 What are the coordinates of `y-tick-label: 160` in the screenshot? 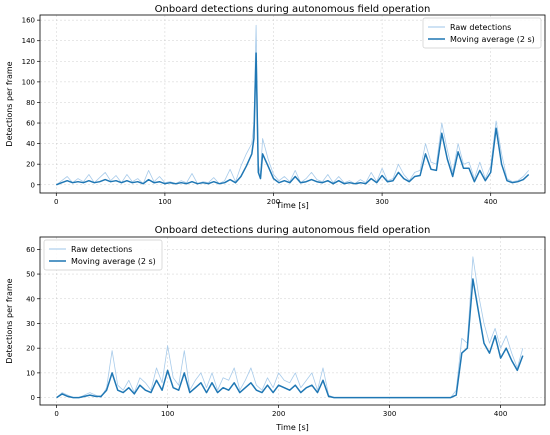 It's located at (28, 21).